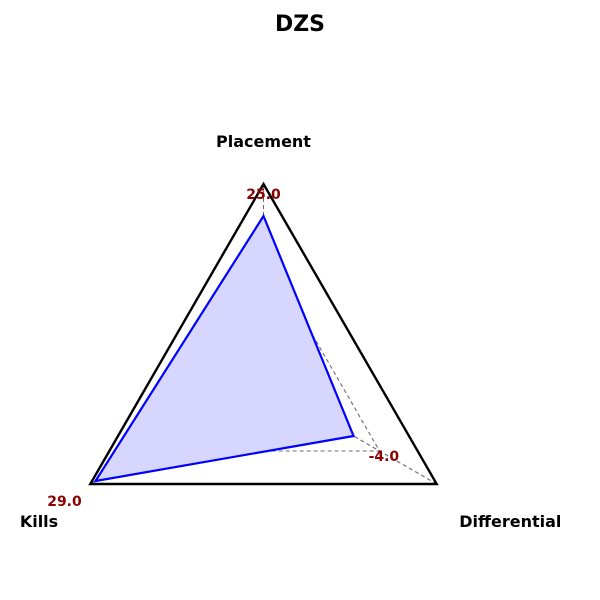  I want to click on axis-label-differential: Differential, so click(510, 521).